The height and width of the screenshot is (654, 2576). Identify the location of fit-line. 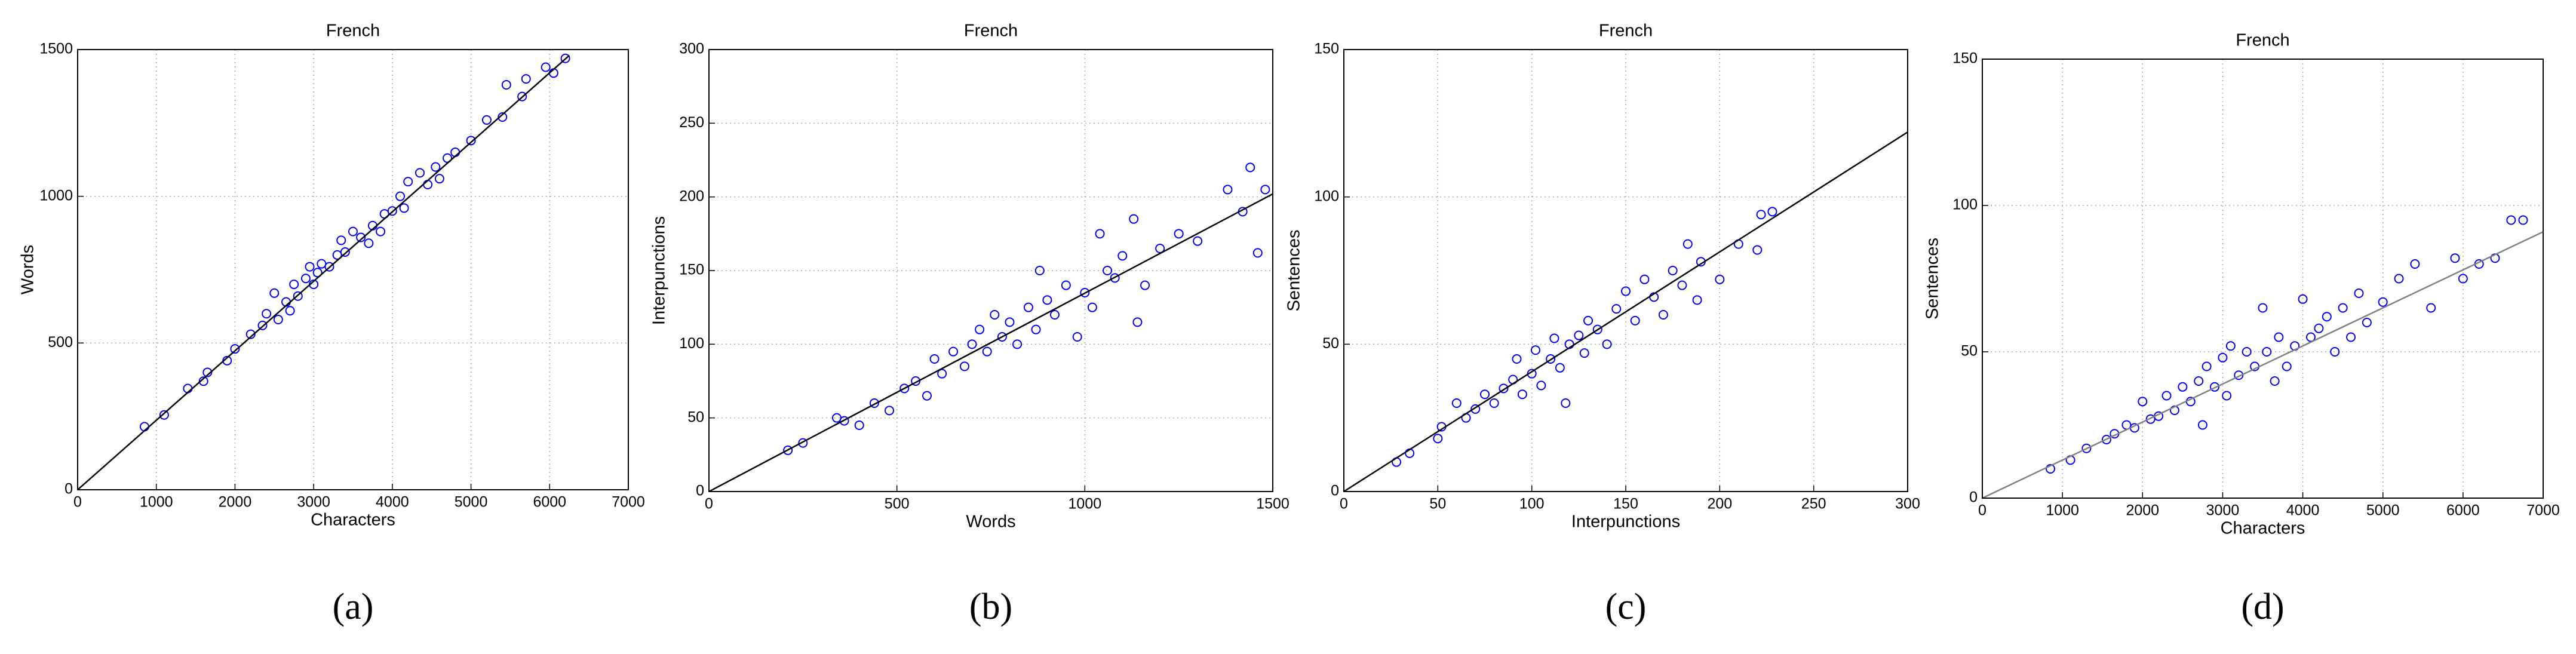
(991, 342).